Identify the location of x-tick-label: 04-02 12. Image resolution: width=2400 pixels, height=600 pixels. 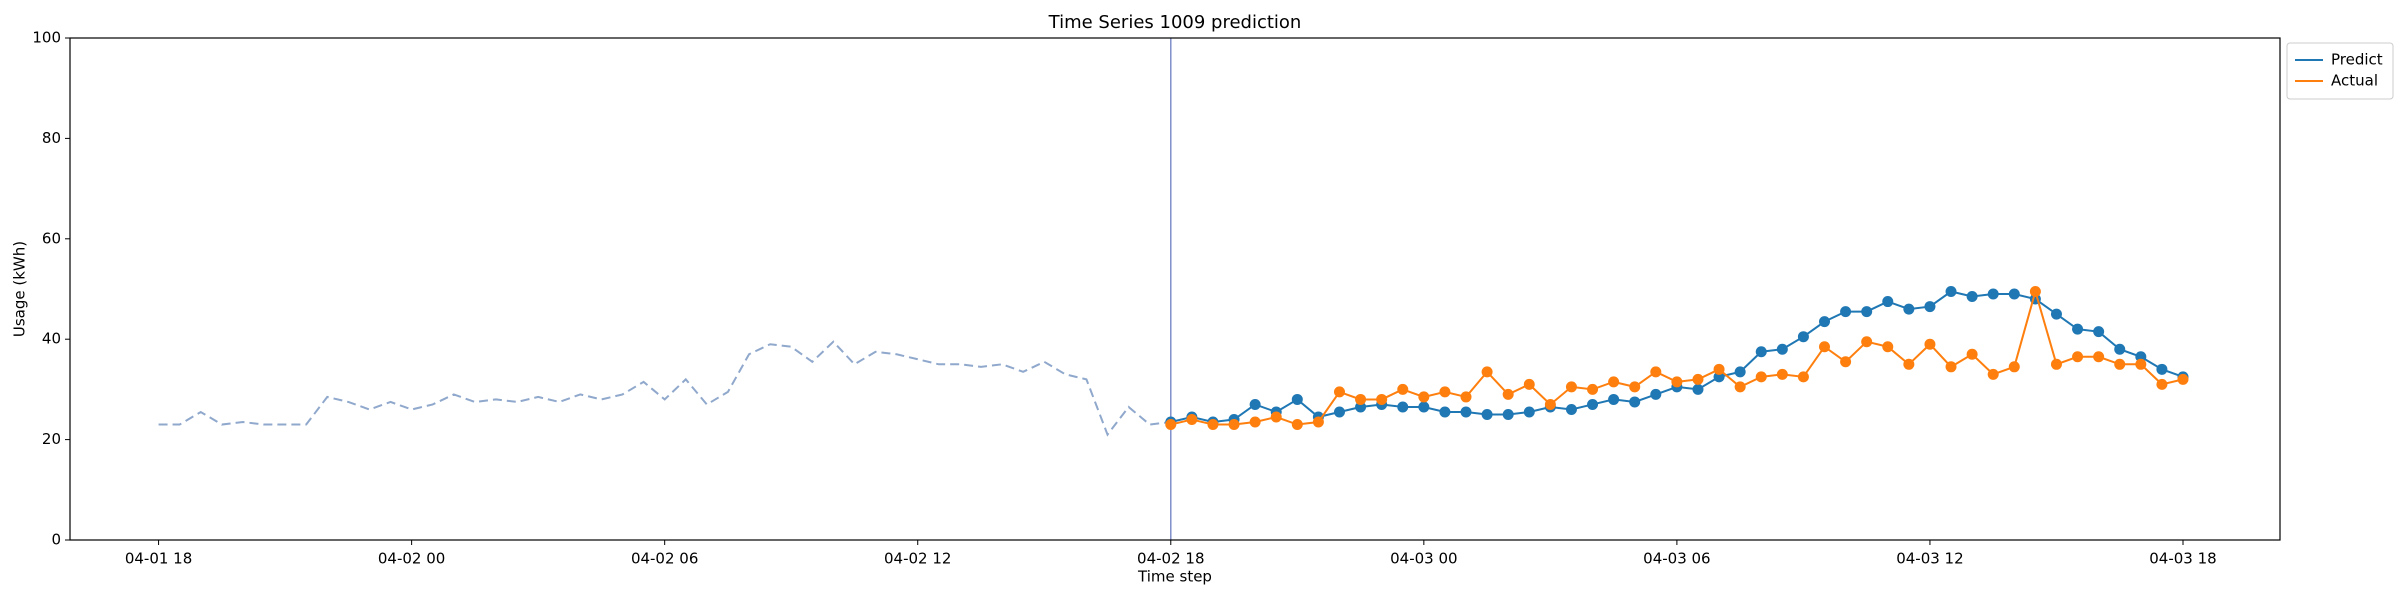
(917, 559).